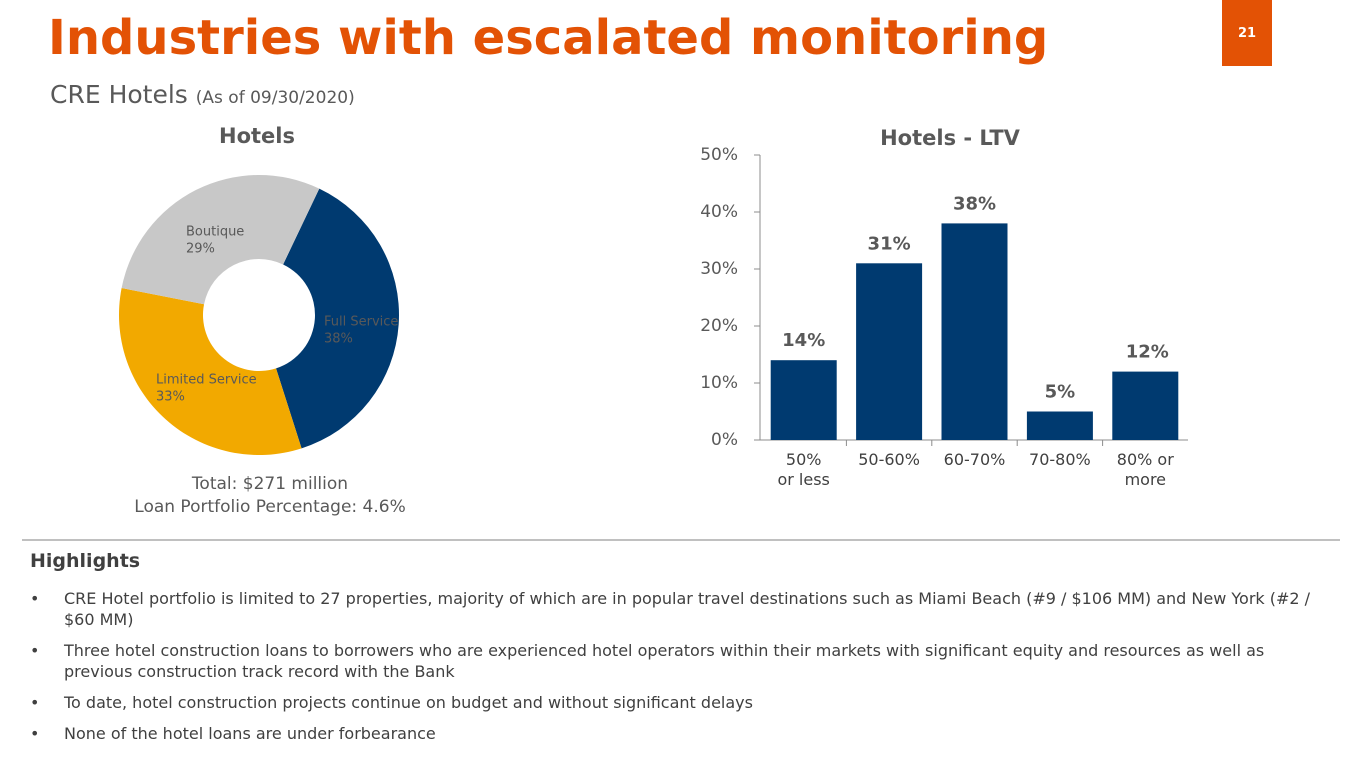  What do you see at coordinates (119, 94) in the screenshot?
I see `subtitle: CRE Hotels` at bounding box center [119, 94].